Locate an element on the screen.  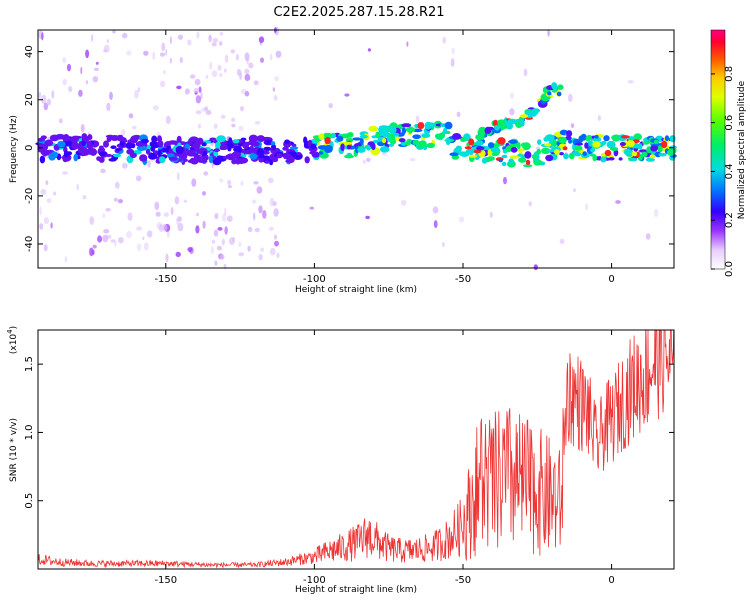
snr-y-scale: (x104) is located at coordinates (12, 340).